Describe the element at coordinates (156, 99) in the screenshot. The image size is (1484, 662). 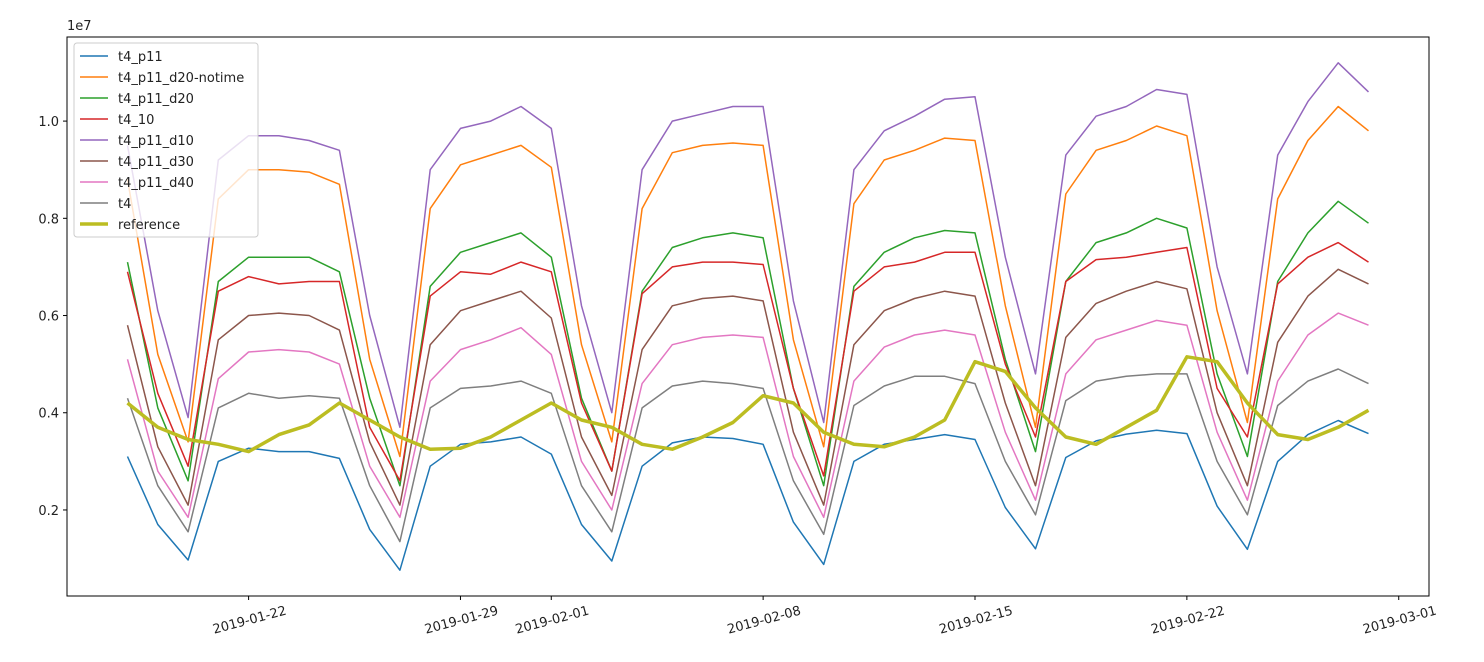
I see `legend-label: t4_p11_d20` at that location.